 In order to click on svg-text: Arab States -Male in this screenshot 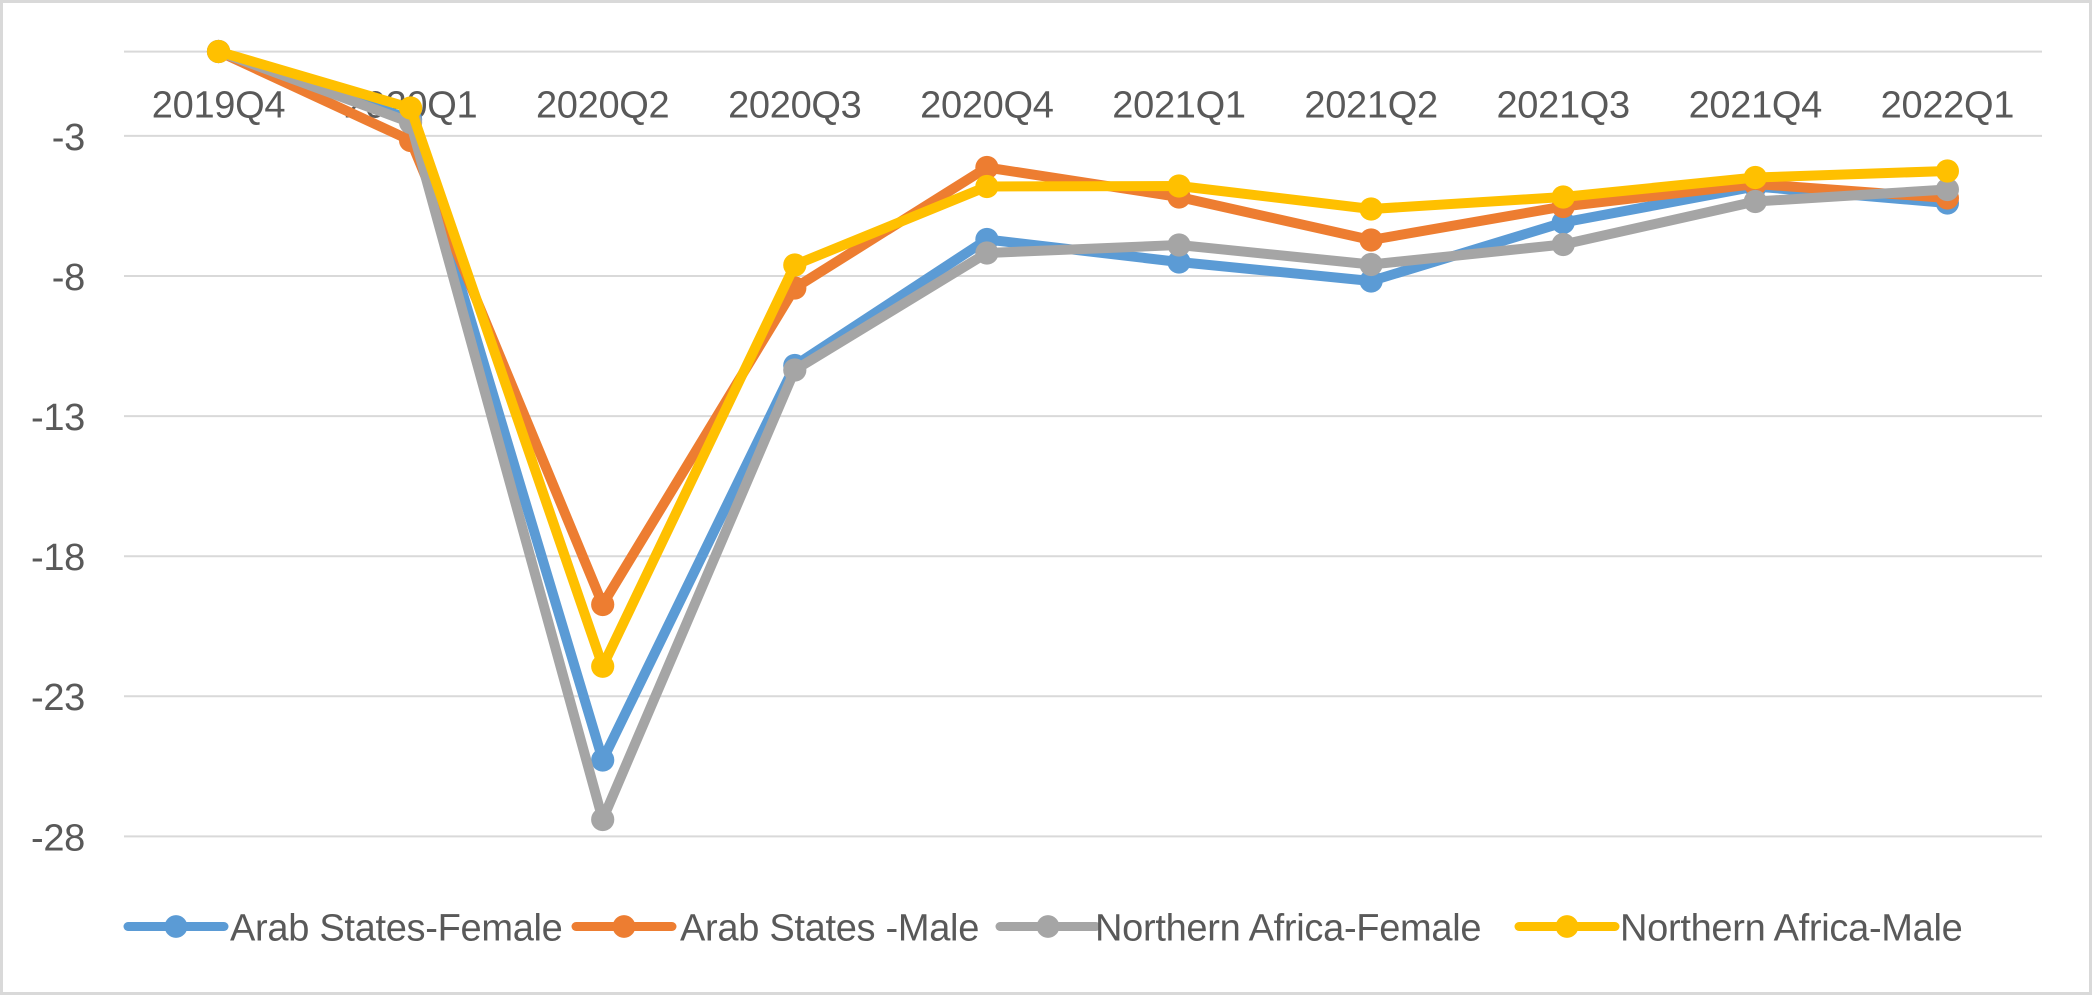, I will do `click(829, 929)`.